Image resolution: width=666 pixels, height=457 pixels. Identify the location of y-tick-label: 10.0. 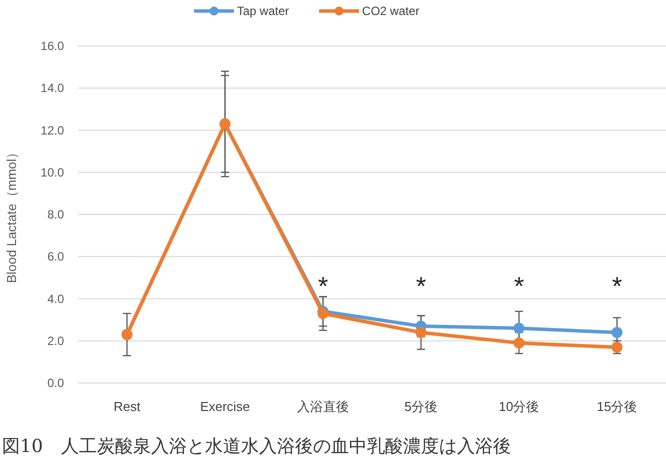
(52, 172).